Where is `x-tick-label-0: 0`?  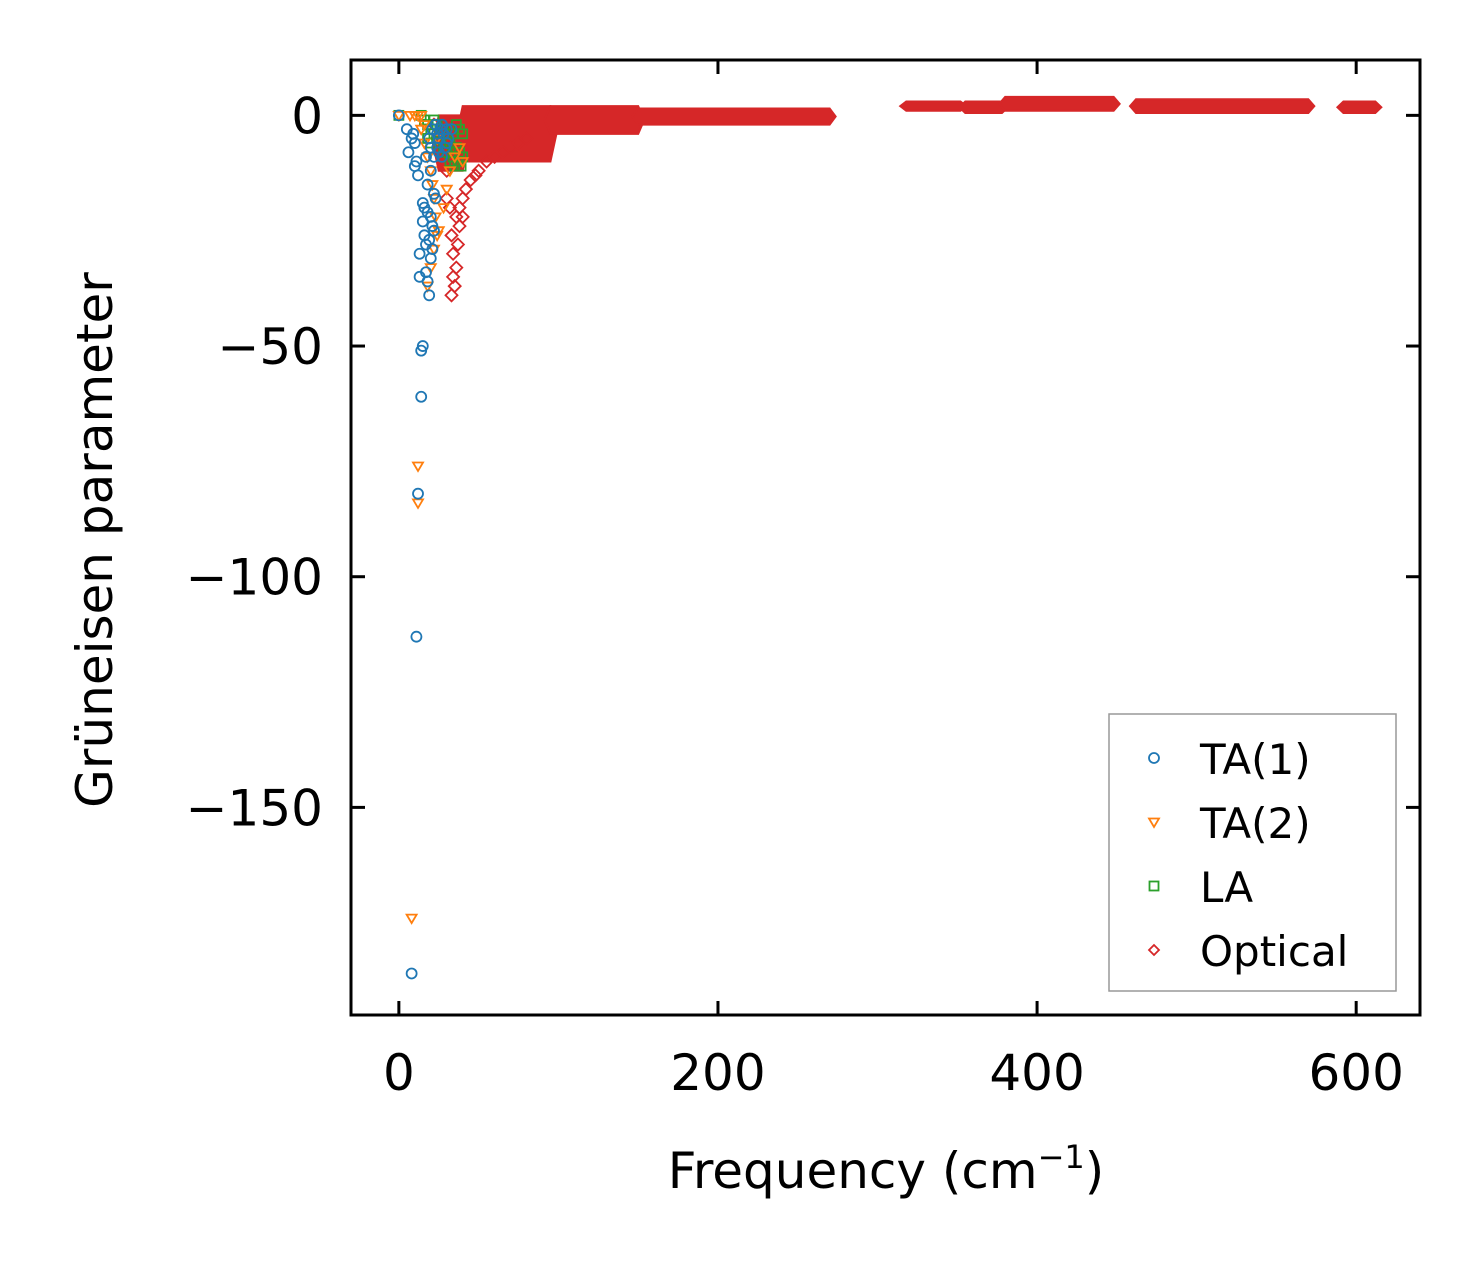 x-tick-label-0: 0 is located at coordinates (399, 1073).